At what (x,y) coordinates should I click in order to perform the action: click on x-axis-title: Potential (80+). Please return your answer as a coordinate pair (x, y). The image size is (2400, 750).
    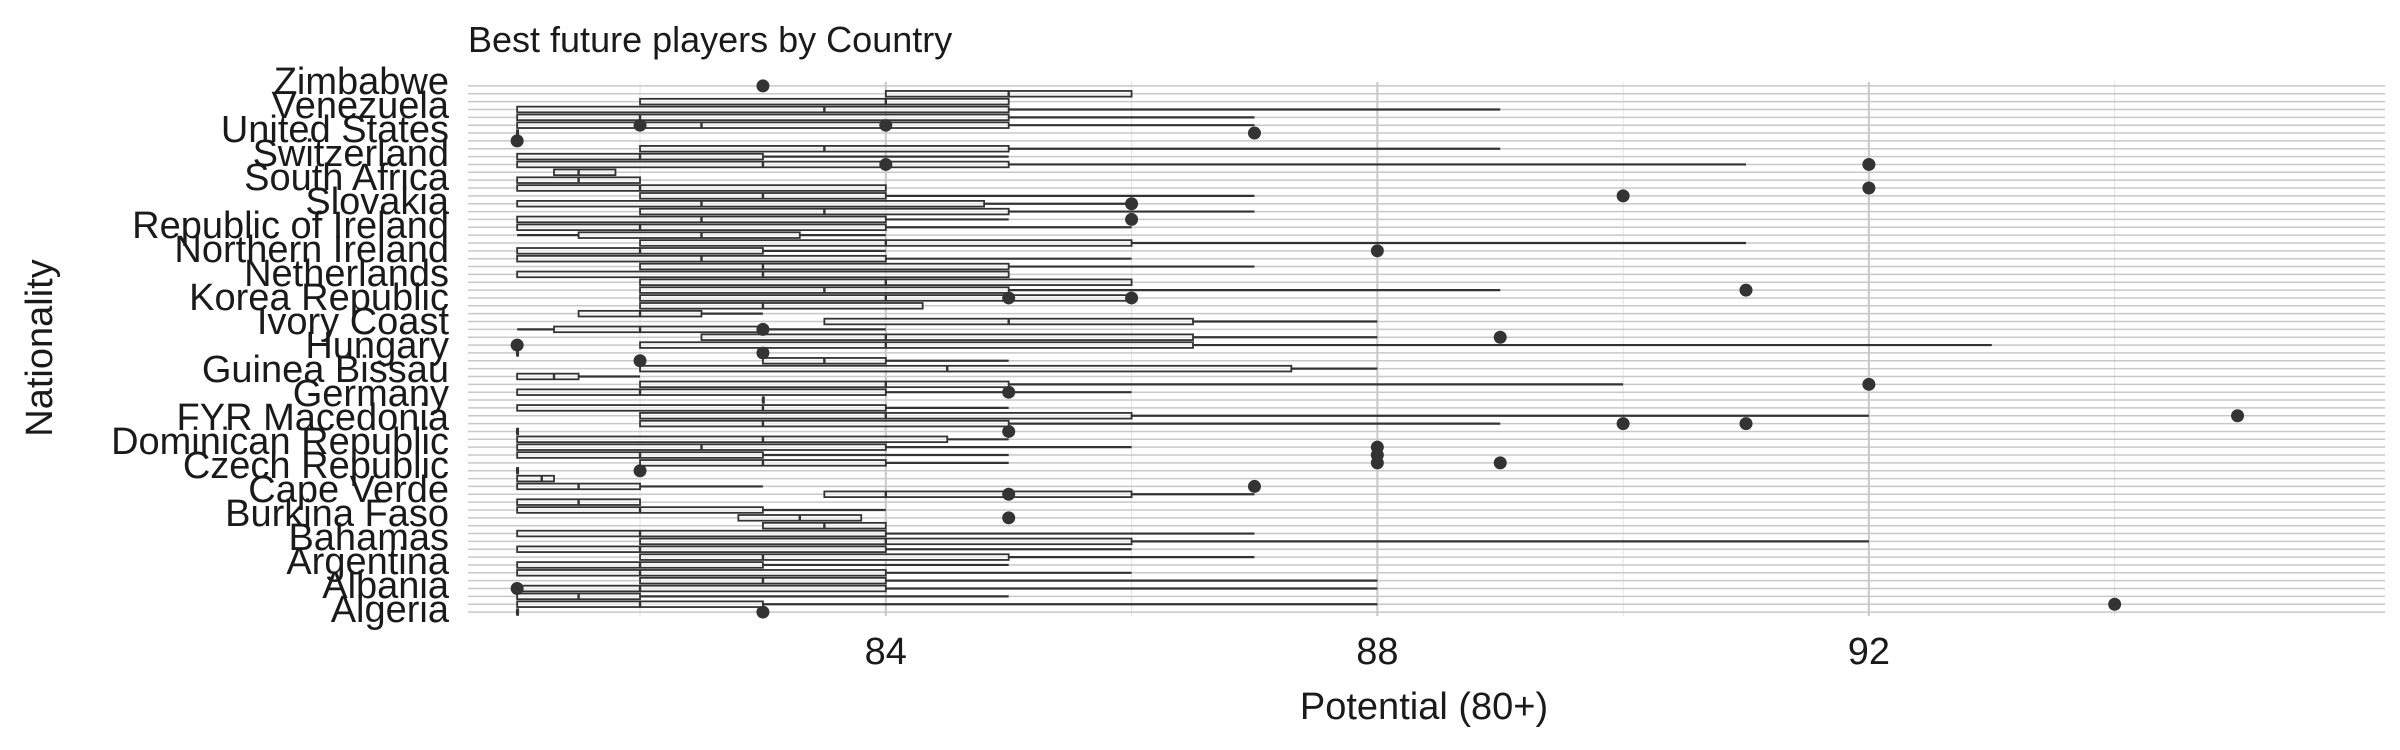
    Looking at the image, I should click on (1424, 707).